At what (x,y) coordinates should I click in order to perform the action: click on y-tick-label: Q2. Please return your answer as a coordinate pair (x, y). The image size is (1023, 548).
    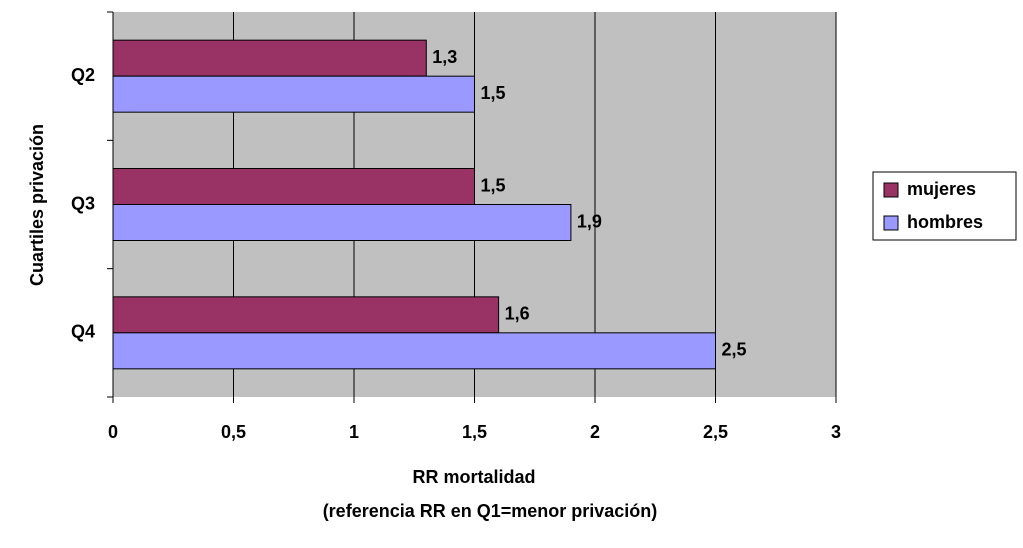
    Looking at the image, I should click on (83, 75).